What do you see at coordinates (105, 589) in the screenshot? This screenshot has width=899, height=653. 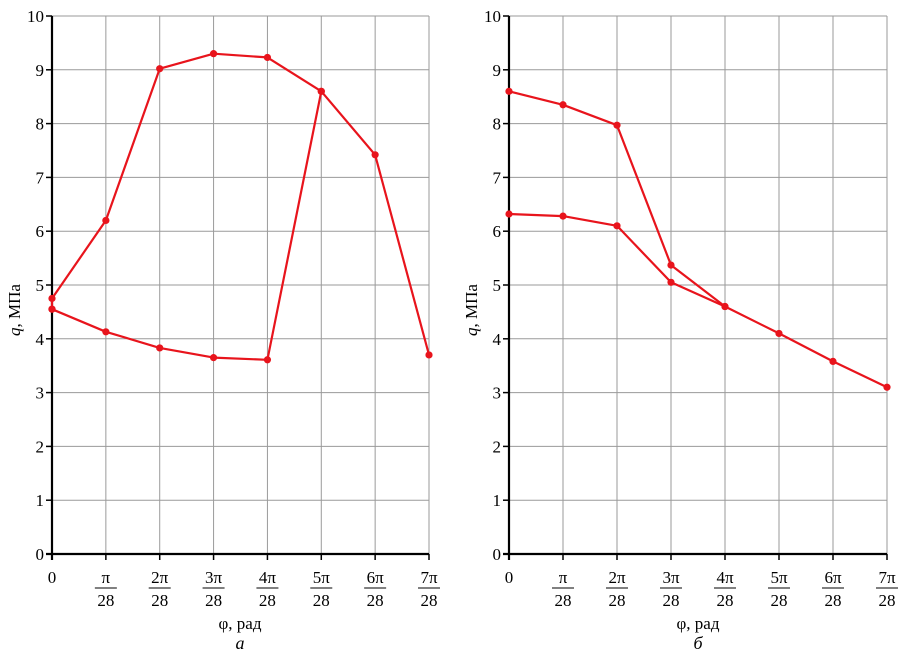 I see `x-tick-label: π 28` at bounding box center [105, 589].